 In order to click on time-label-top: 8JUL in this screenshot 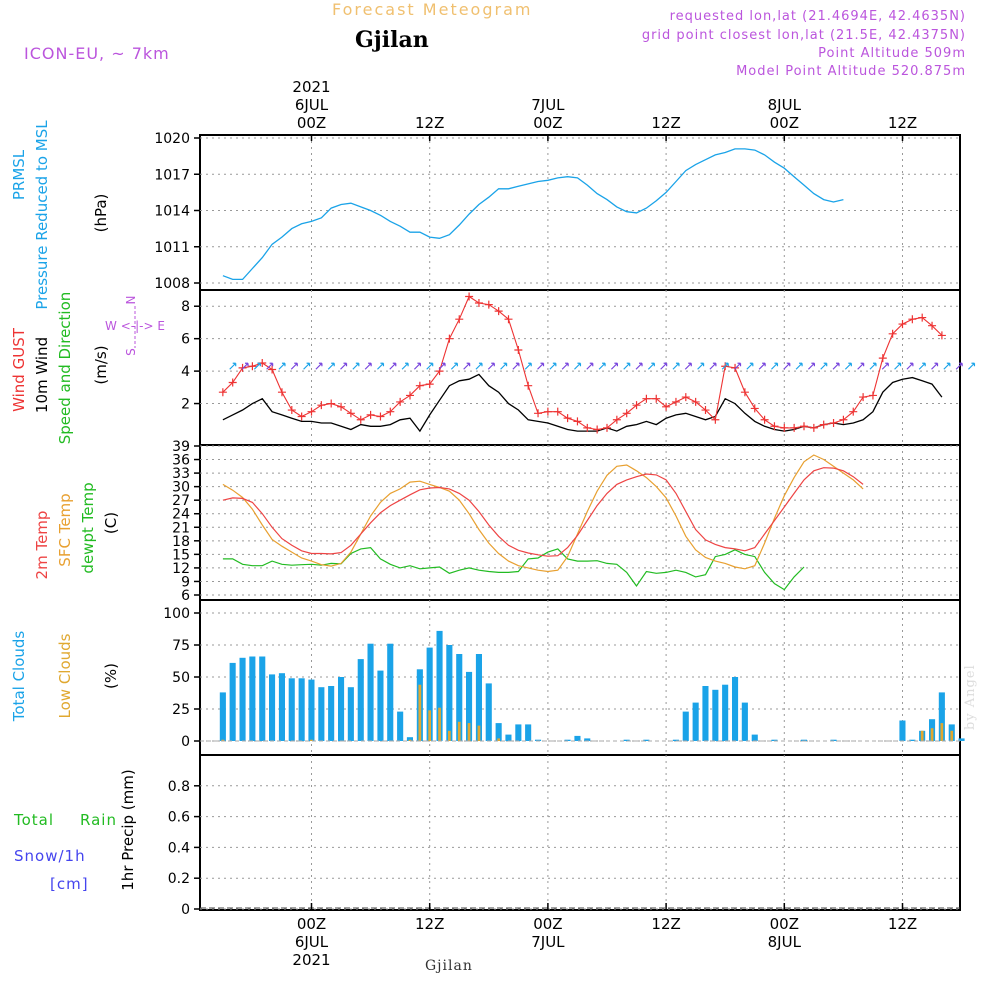, I will do `click(785, 105)`.